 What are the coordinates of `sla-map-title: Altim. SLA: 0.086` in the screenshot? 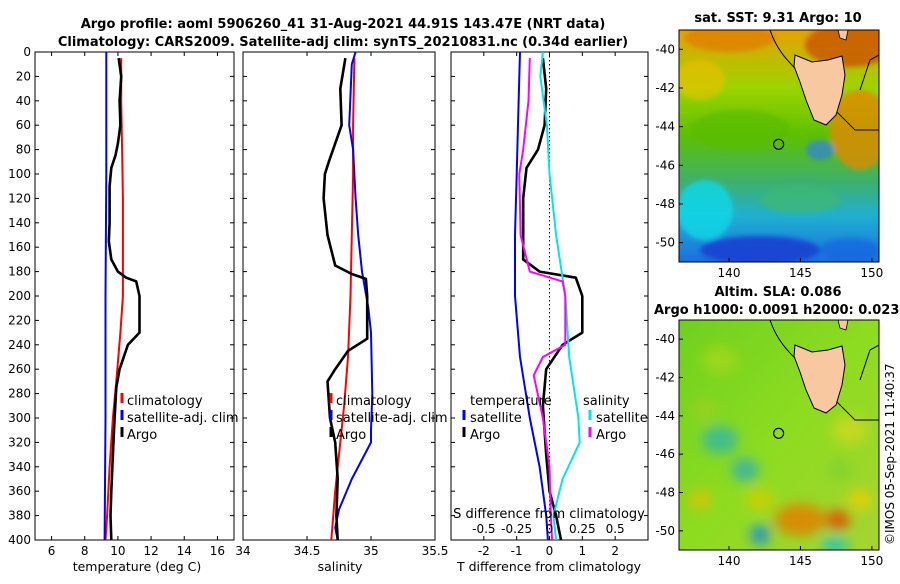 It's located at (778, 292).